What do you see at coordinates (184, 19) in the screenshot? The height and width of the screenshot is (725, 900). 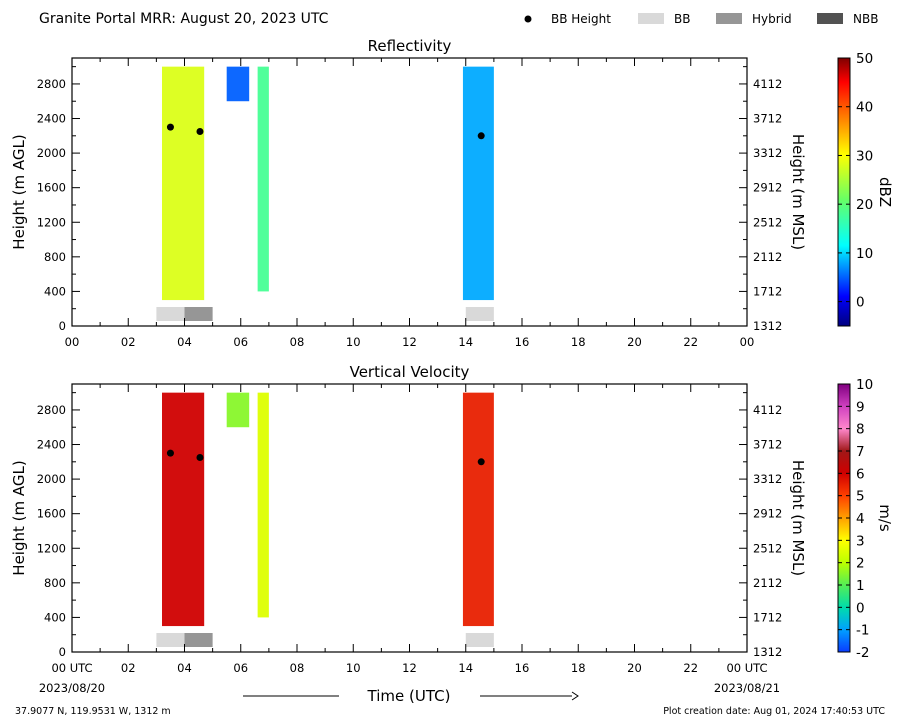 I see `figure-title: Granite Portal MRR: August 20, 2023 UTC` at bounding box center [184, 19].